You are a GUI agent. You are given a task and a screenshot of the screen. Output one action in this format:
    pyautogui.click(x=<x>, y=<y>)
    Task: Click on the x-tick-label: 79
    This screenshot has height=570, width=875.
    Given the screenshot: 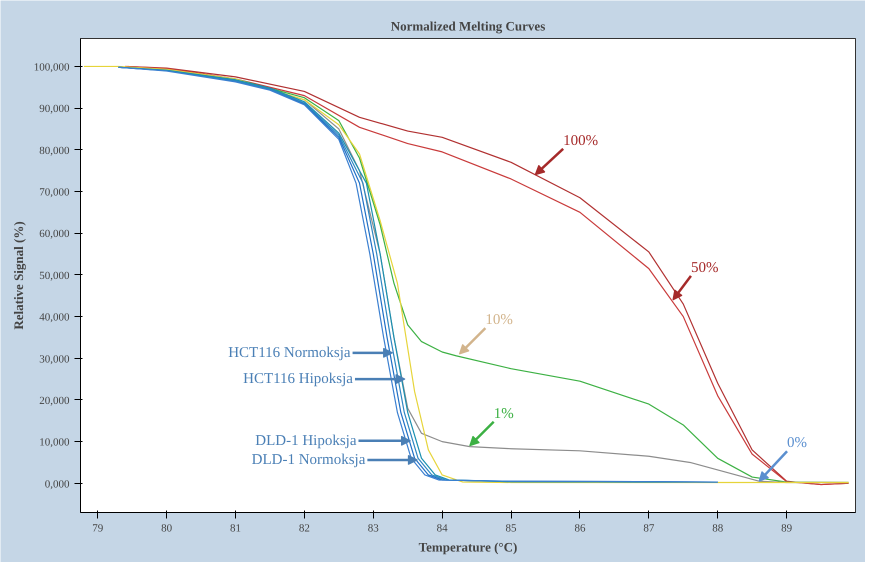 What is the action you would take?
    pyautogui.click(x=98, y=528)
    